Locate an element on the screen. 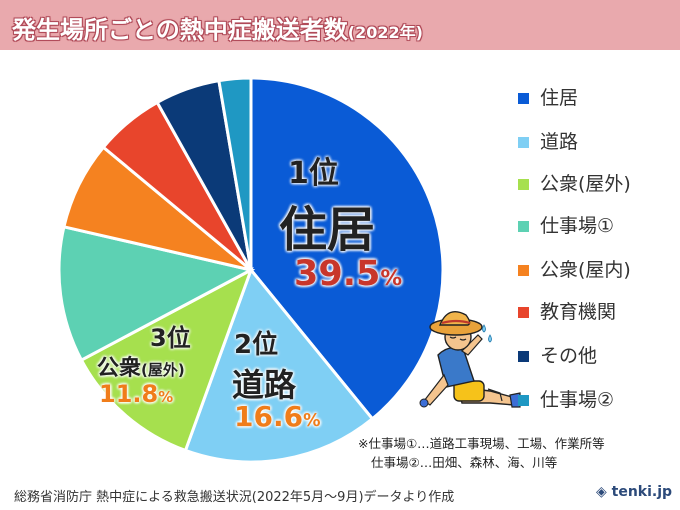 The width and height of the screenshot is (680, 510). page-title: 発生場所ごとの熱中症搬送者数(2022年) is located at coordinates (217, 27).